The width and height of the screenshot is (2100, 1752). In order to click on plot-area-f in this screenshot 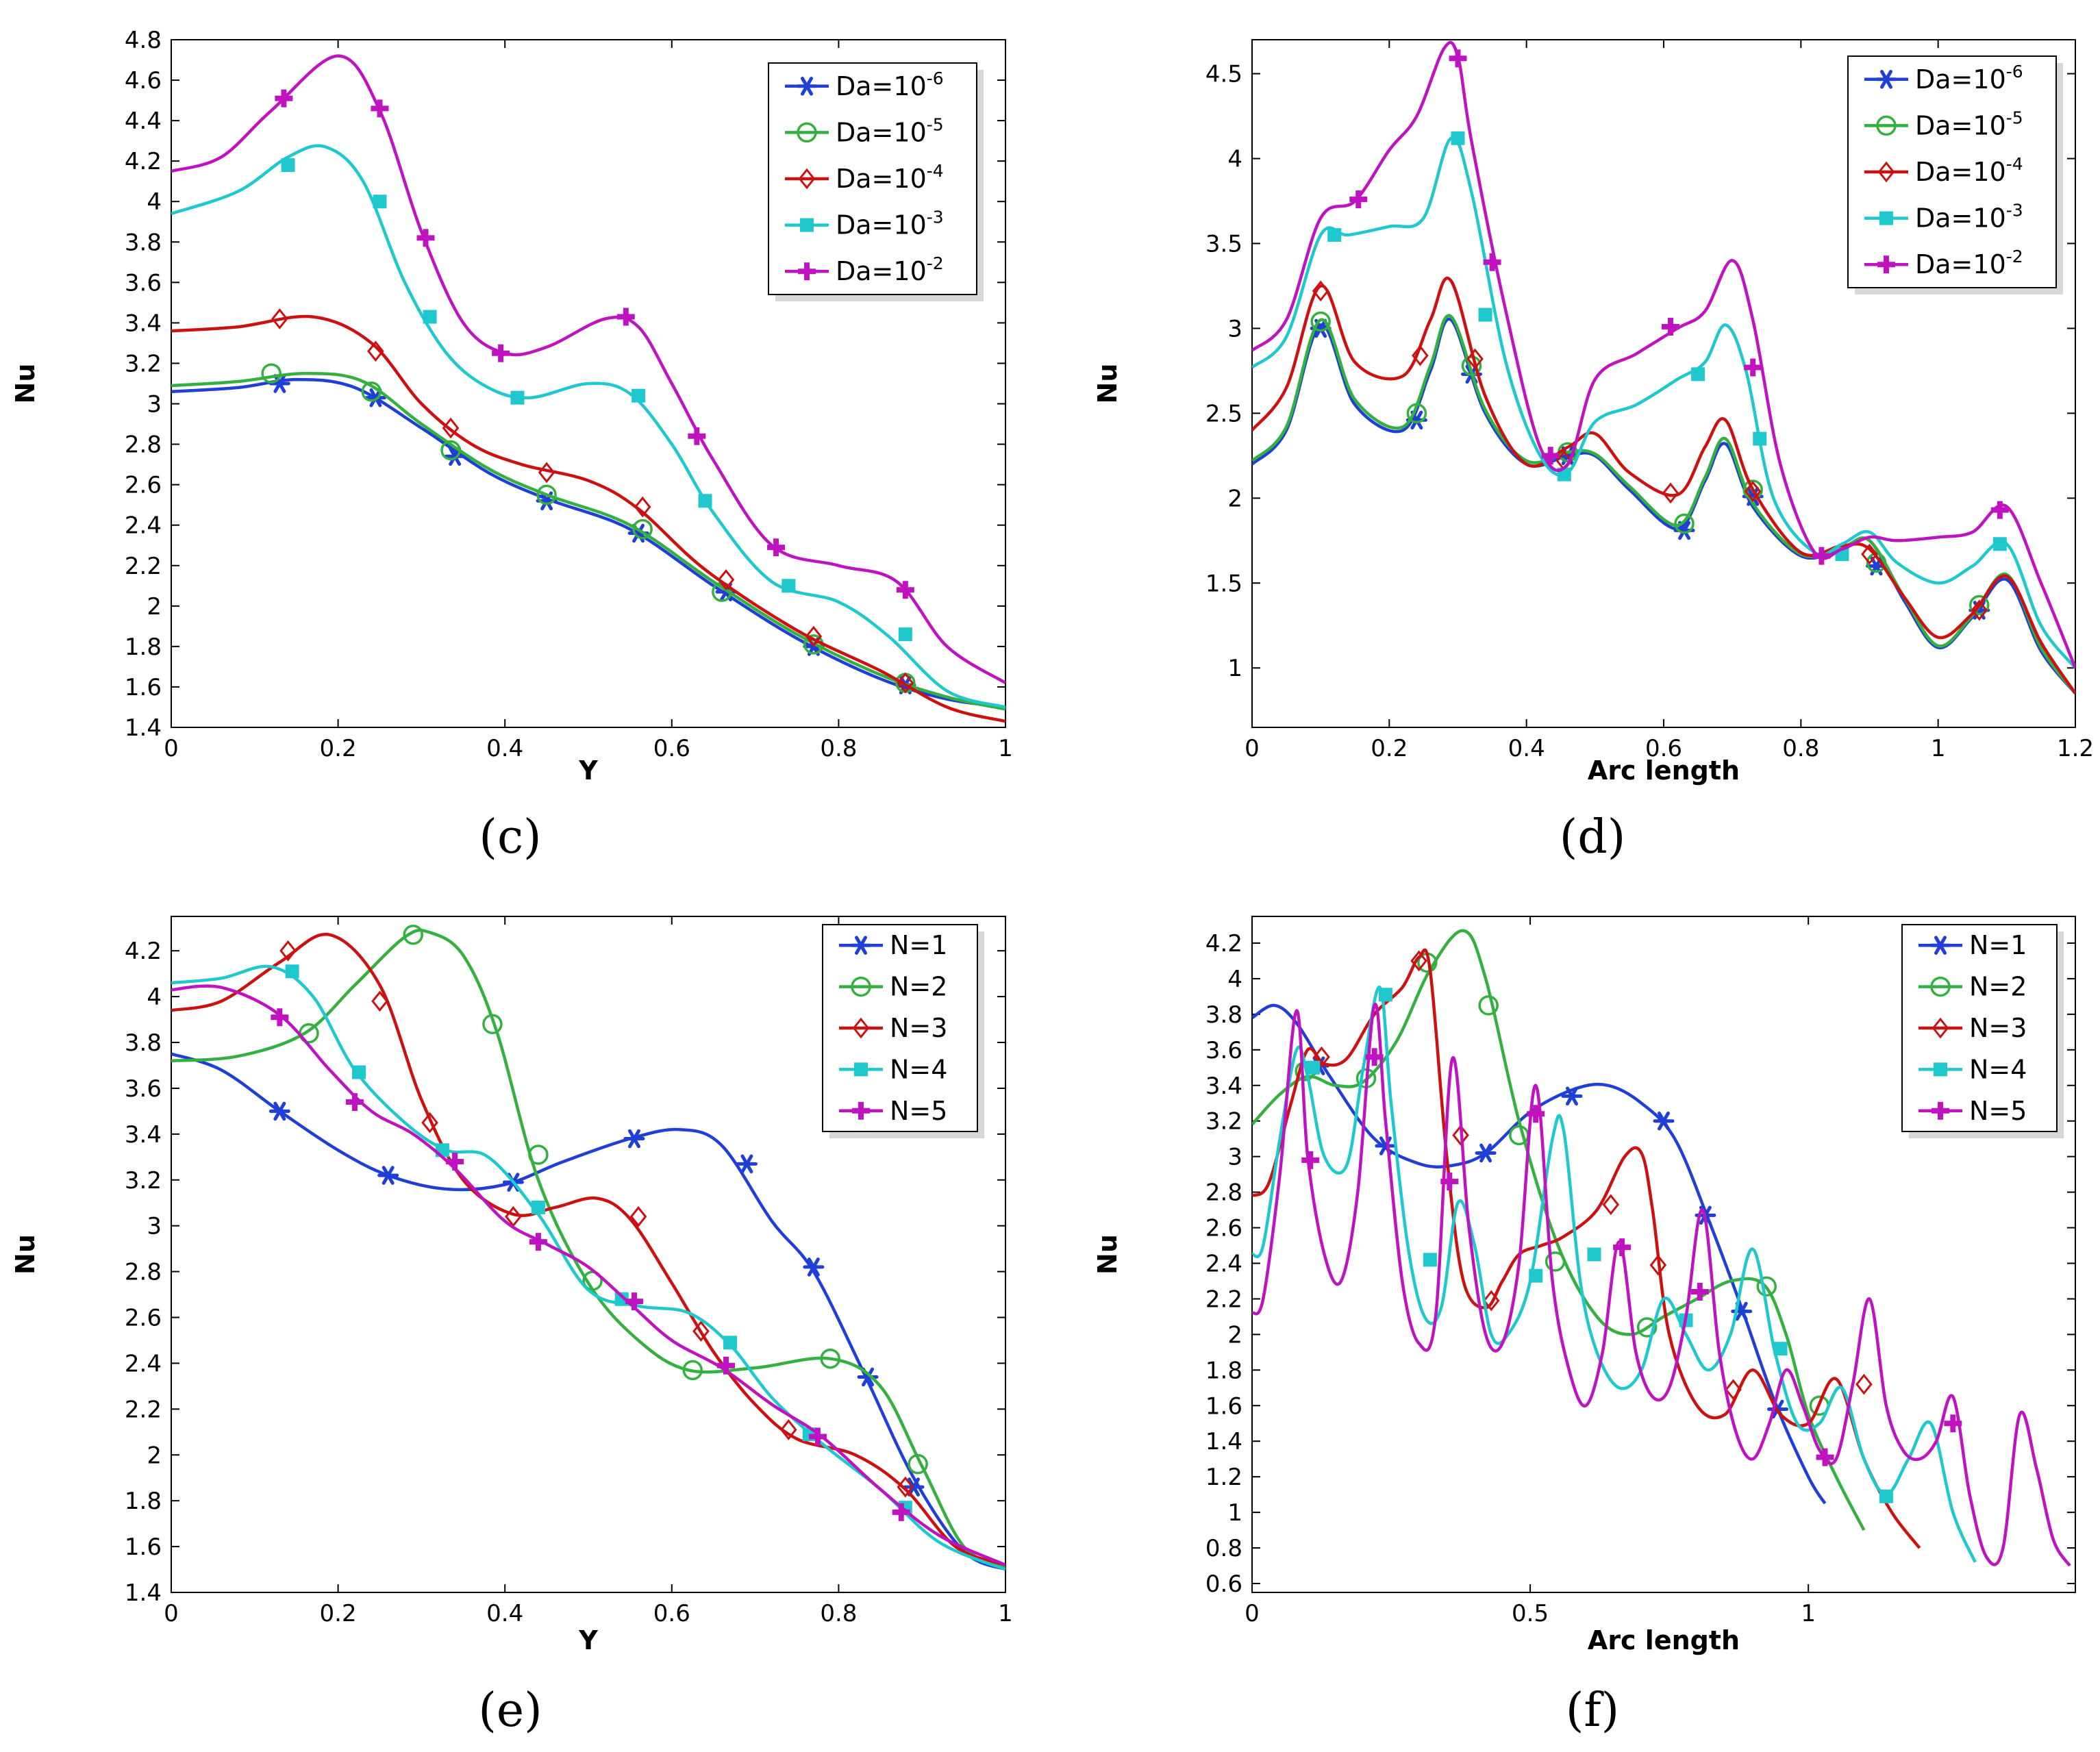, I will do `click(1661, 1248)`.